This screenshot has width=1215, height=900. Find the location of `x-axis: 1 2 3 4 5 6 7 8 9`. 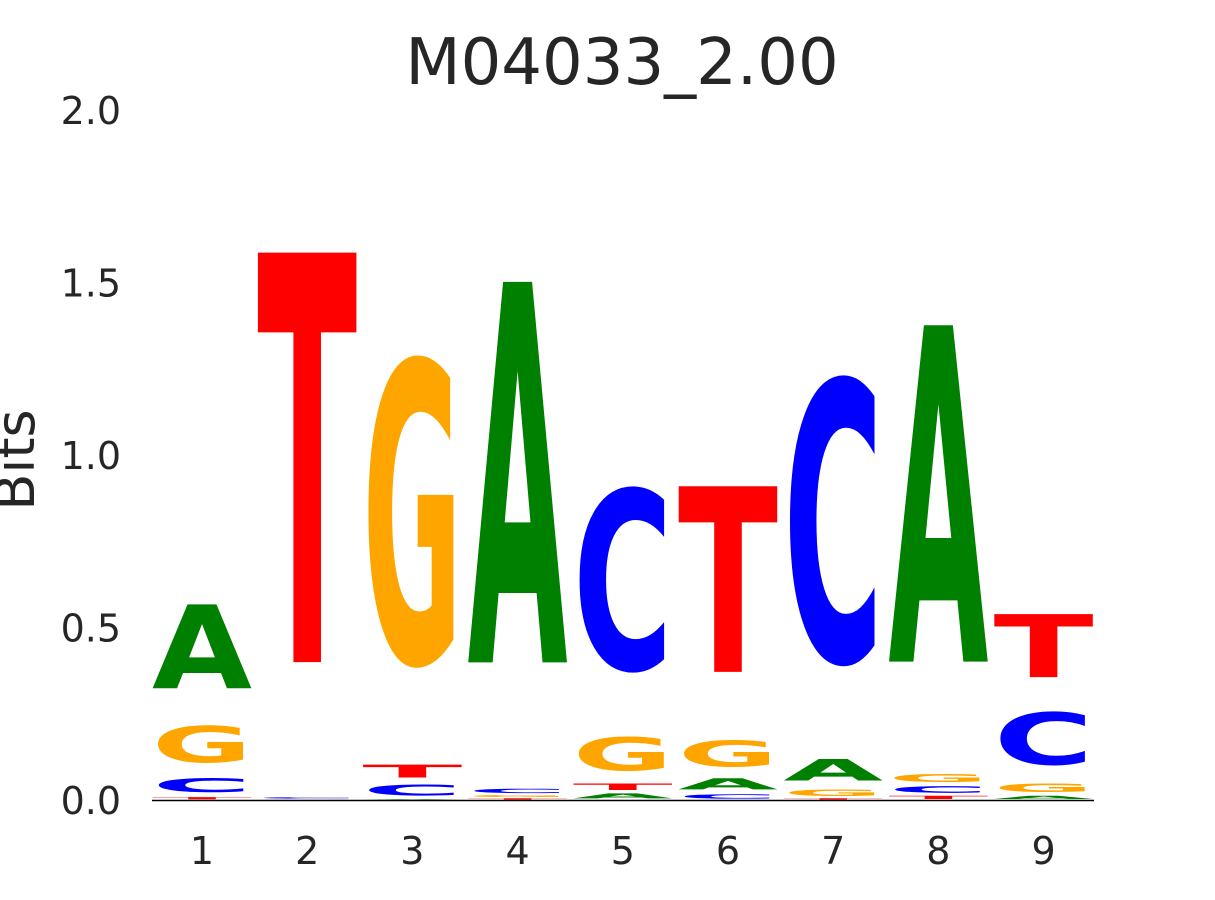

x-axis: 1 2 3 4 5 6 7 8 9 is located at coordinates (623, 851).